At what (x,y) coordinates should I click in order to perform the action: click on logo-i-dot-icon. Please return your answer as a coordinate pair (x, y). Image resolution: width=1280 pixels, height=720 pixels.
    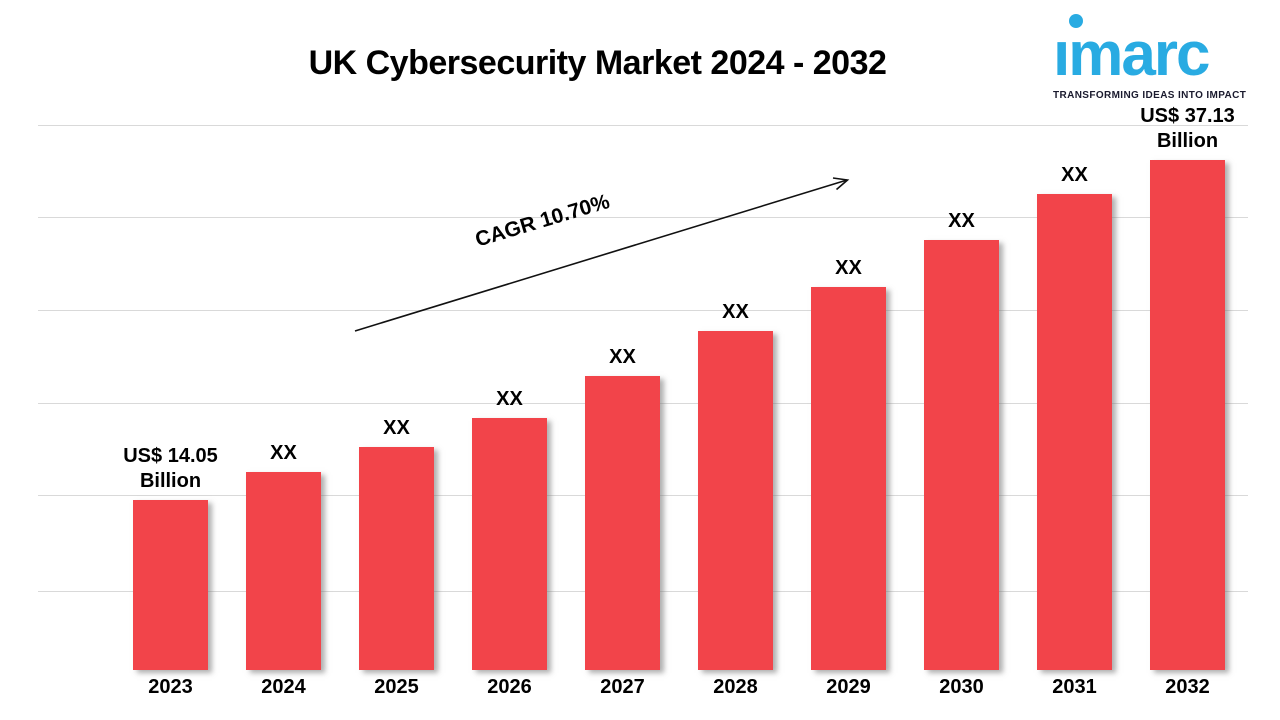
    Looking at the image, I should click on (1076, 21).